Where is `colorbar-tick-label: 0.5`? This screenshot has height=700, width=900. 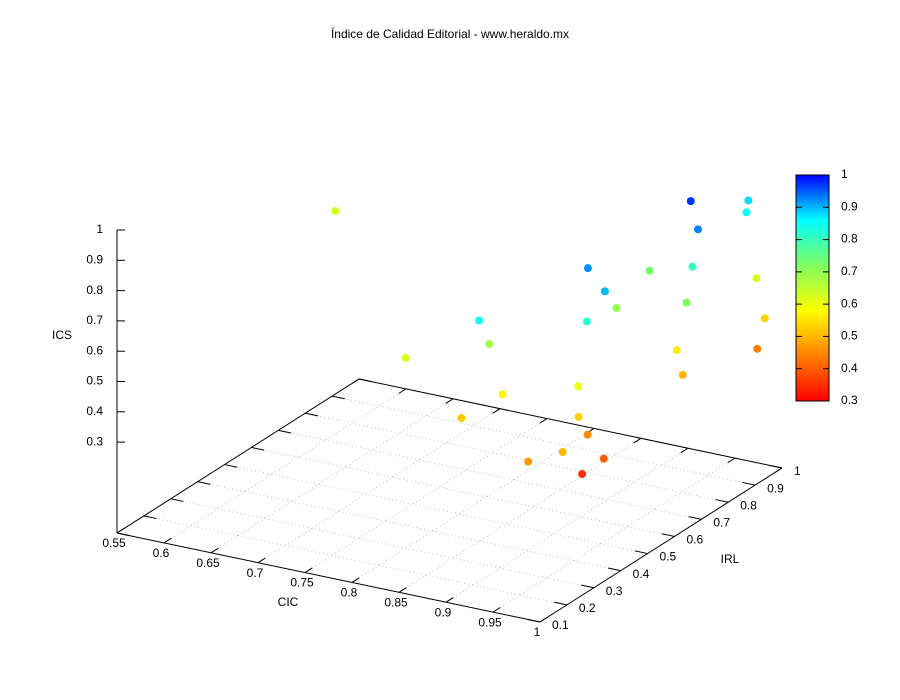 colorbar-tick-label: 0.5 is located at coordinates (849, 336).